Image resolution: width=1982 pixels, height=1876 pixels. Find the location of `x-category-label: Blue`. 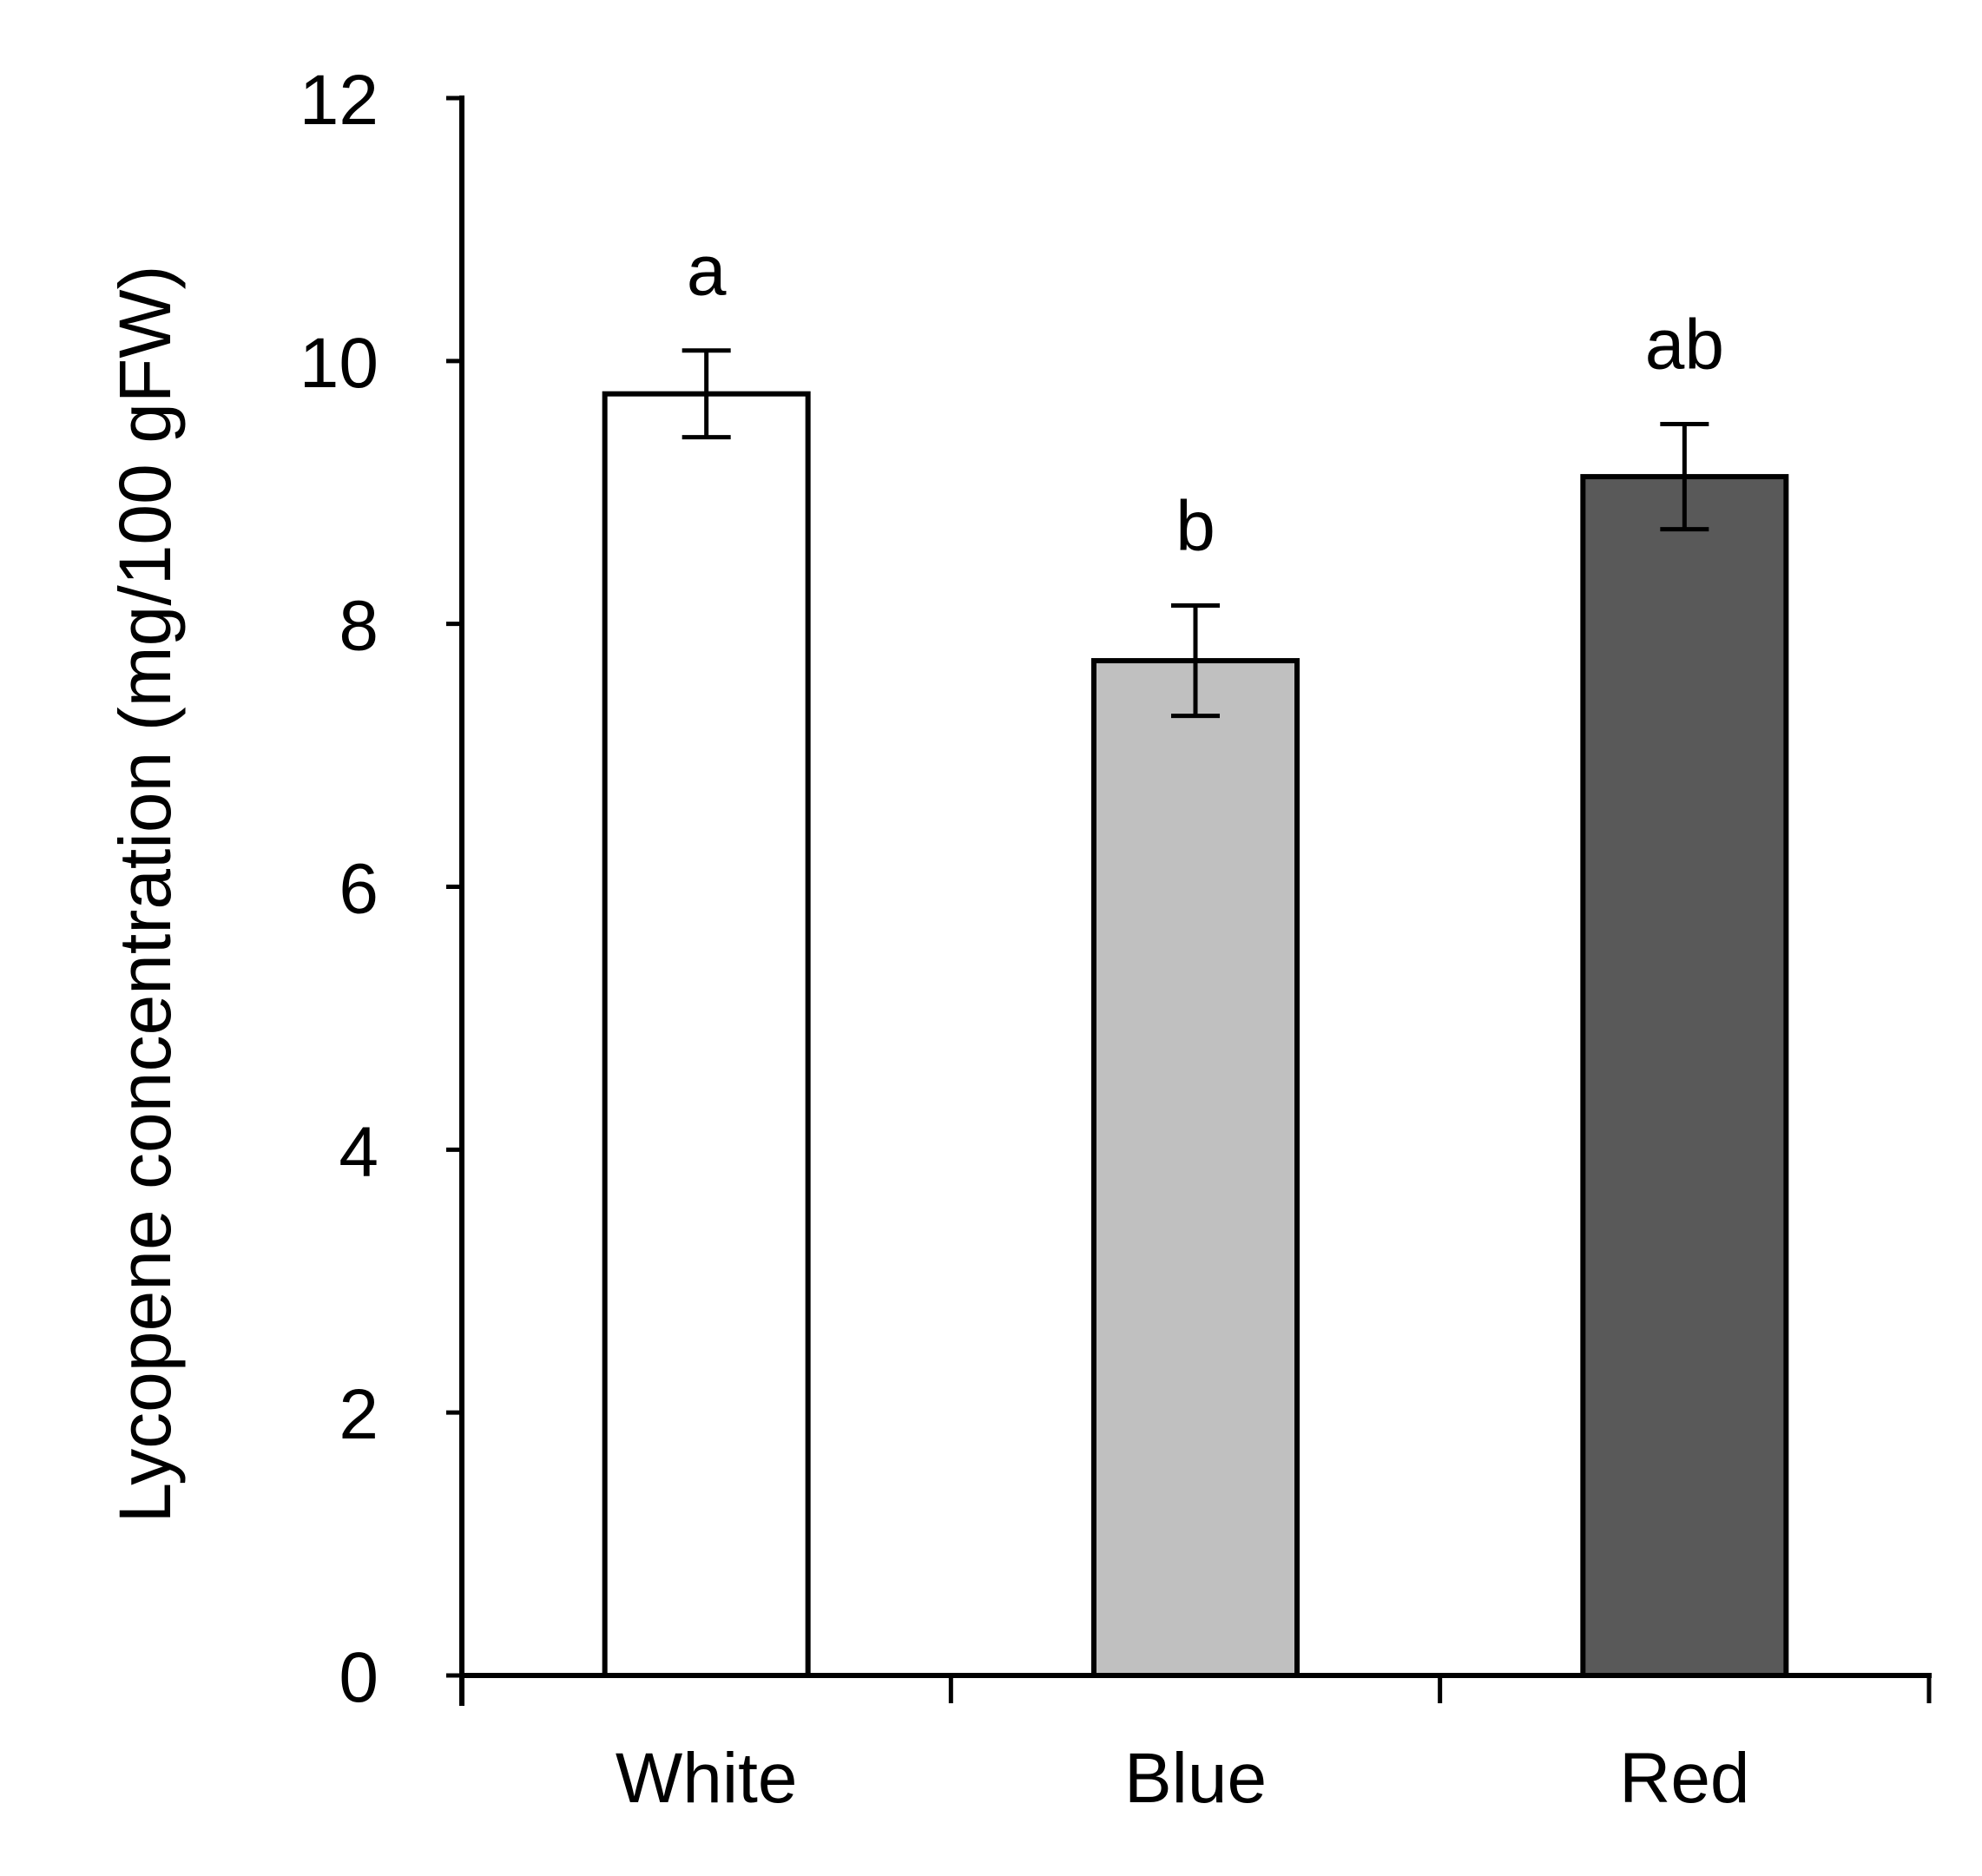

x-category-label: Blue is located at coordinates (1195, 1778).